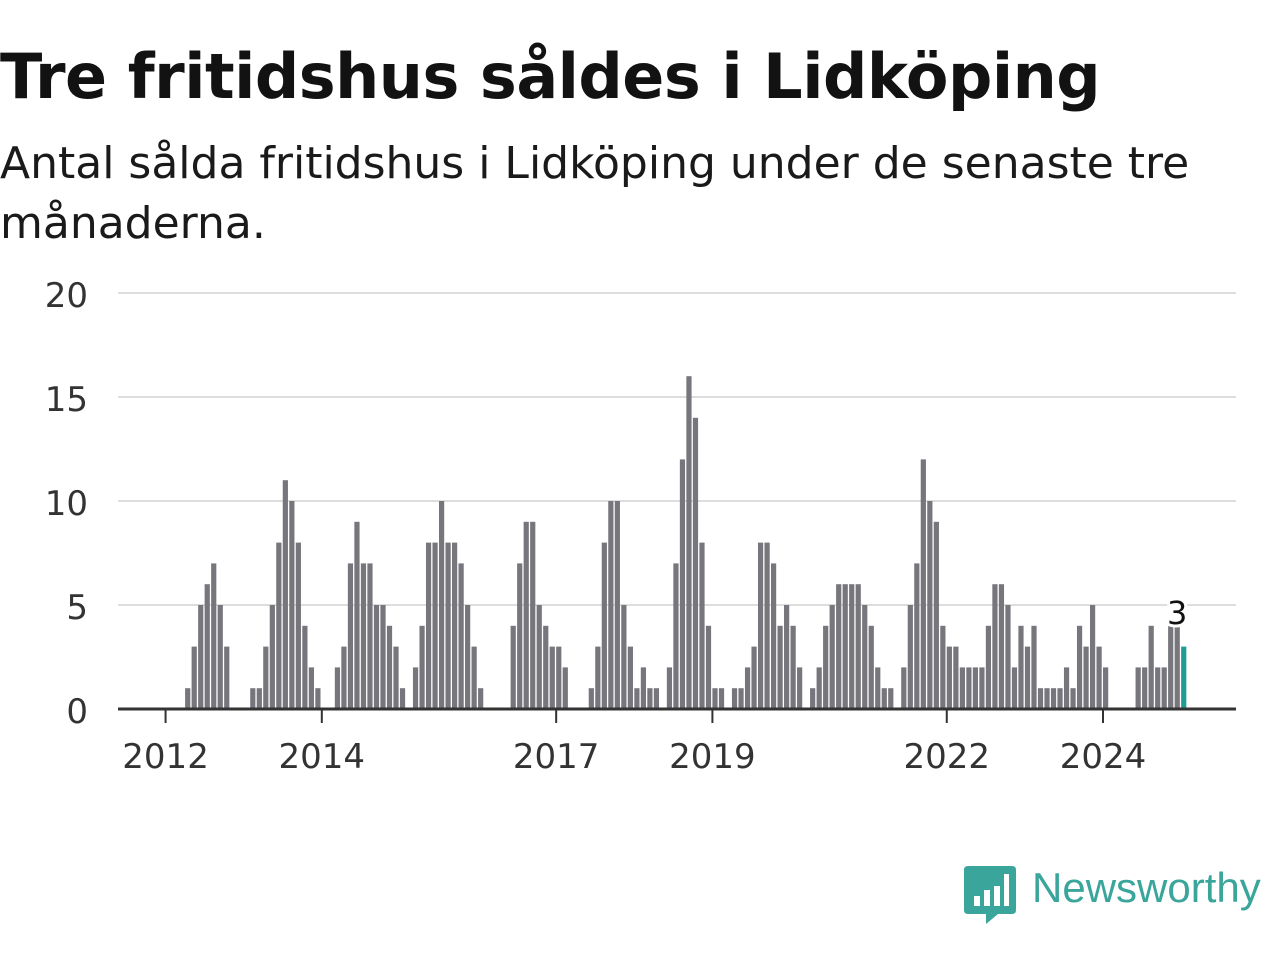 Image resolution: width=1280 pixels, height=960 pixels. What do you see at coordinates (1146, 887) in the screenshot?
I see `brand-name: Newsworthy` at bounding box center [1146, 887].